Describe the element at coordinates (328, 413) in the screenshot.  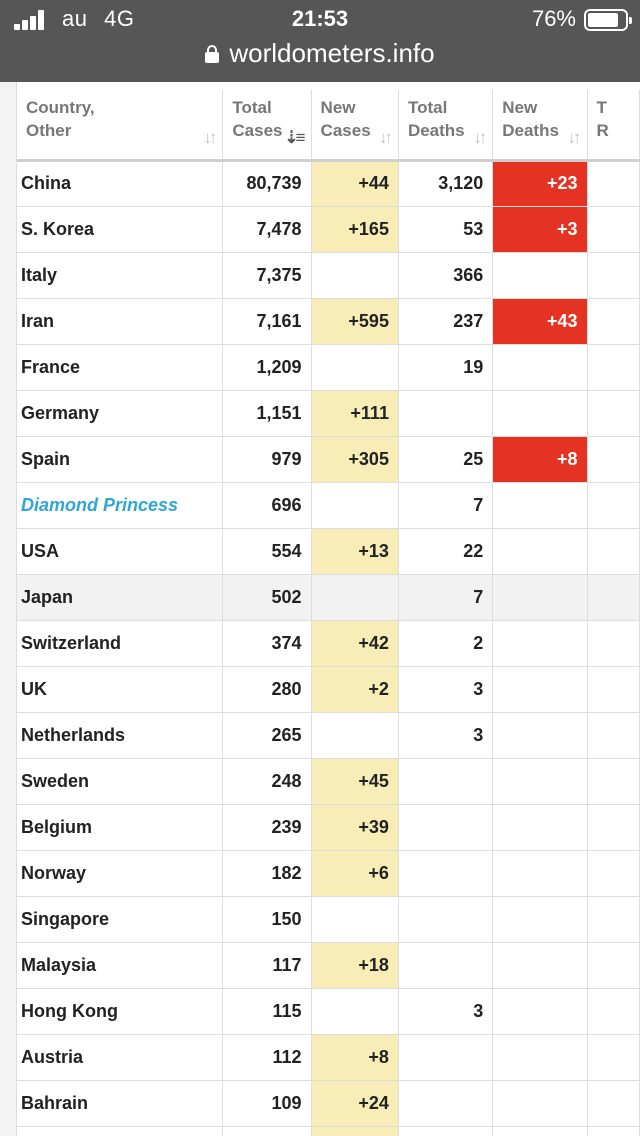
I see `table-row: Germany 1,151 +111` at that location.